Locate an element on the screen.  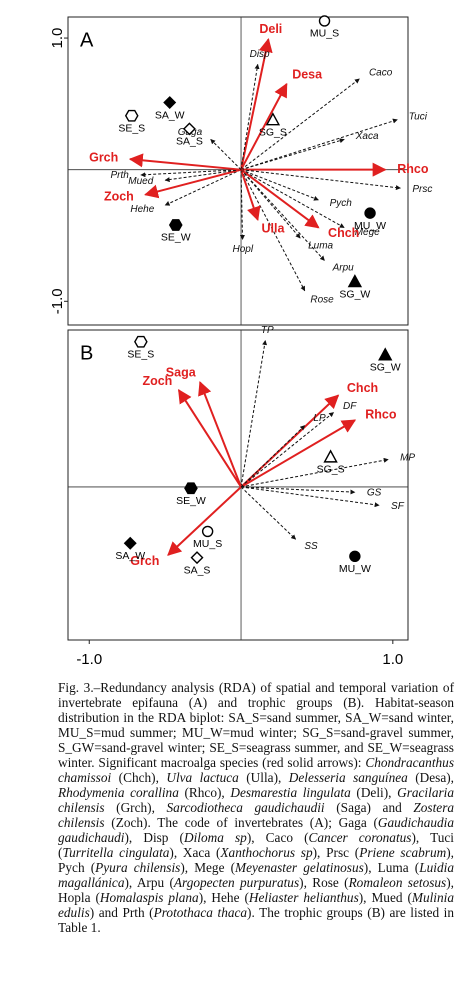
arrow-label: Ulla is located at coordinates (274, 228).